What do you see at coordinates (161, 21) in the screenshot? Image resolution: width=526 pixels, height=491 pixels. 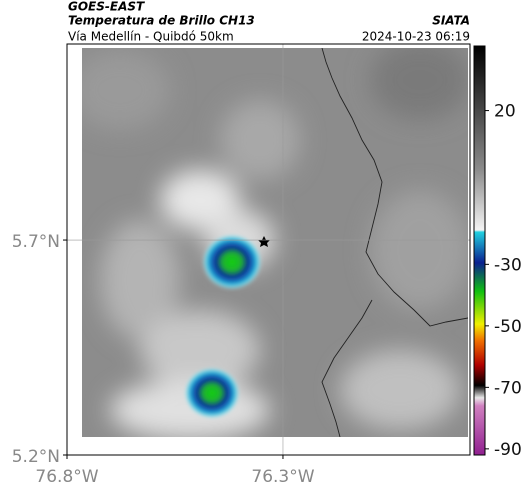 I see `subtitle: Temperatura de Brillo CH13` at bounding box center [161, 21].